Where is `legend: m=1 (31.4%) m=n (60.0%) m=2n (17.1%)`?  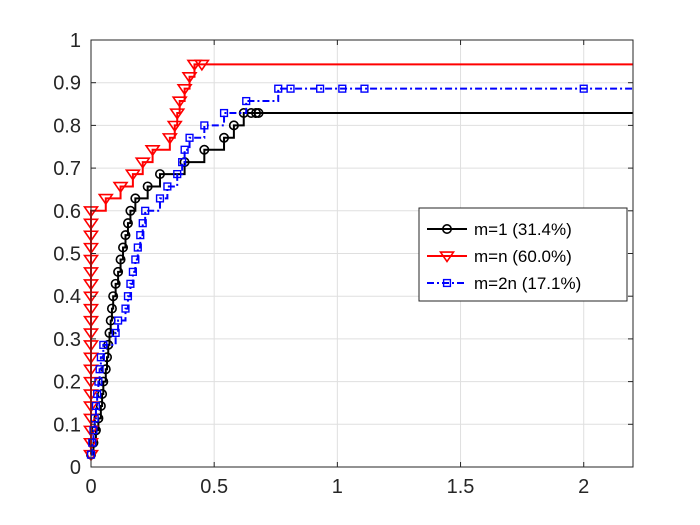
legend: m=1 (31.4%) m=n (60.0%) m=2n (17.1%) is located at coordinates (523, 254).